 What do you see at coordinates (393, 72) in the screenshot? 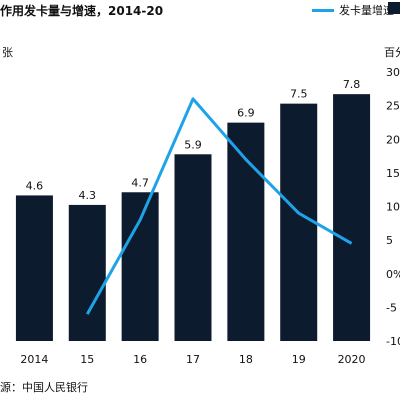
I see `right-tick: 30` at bounding box center [393, 72].